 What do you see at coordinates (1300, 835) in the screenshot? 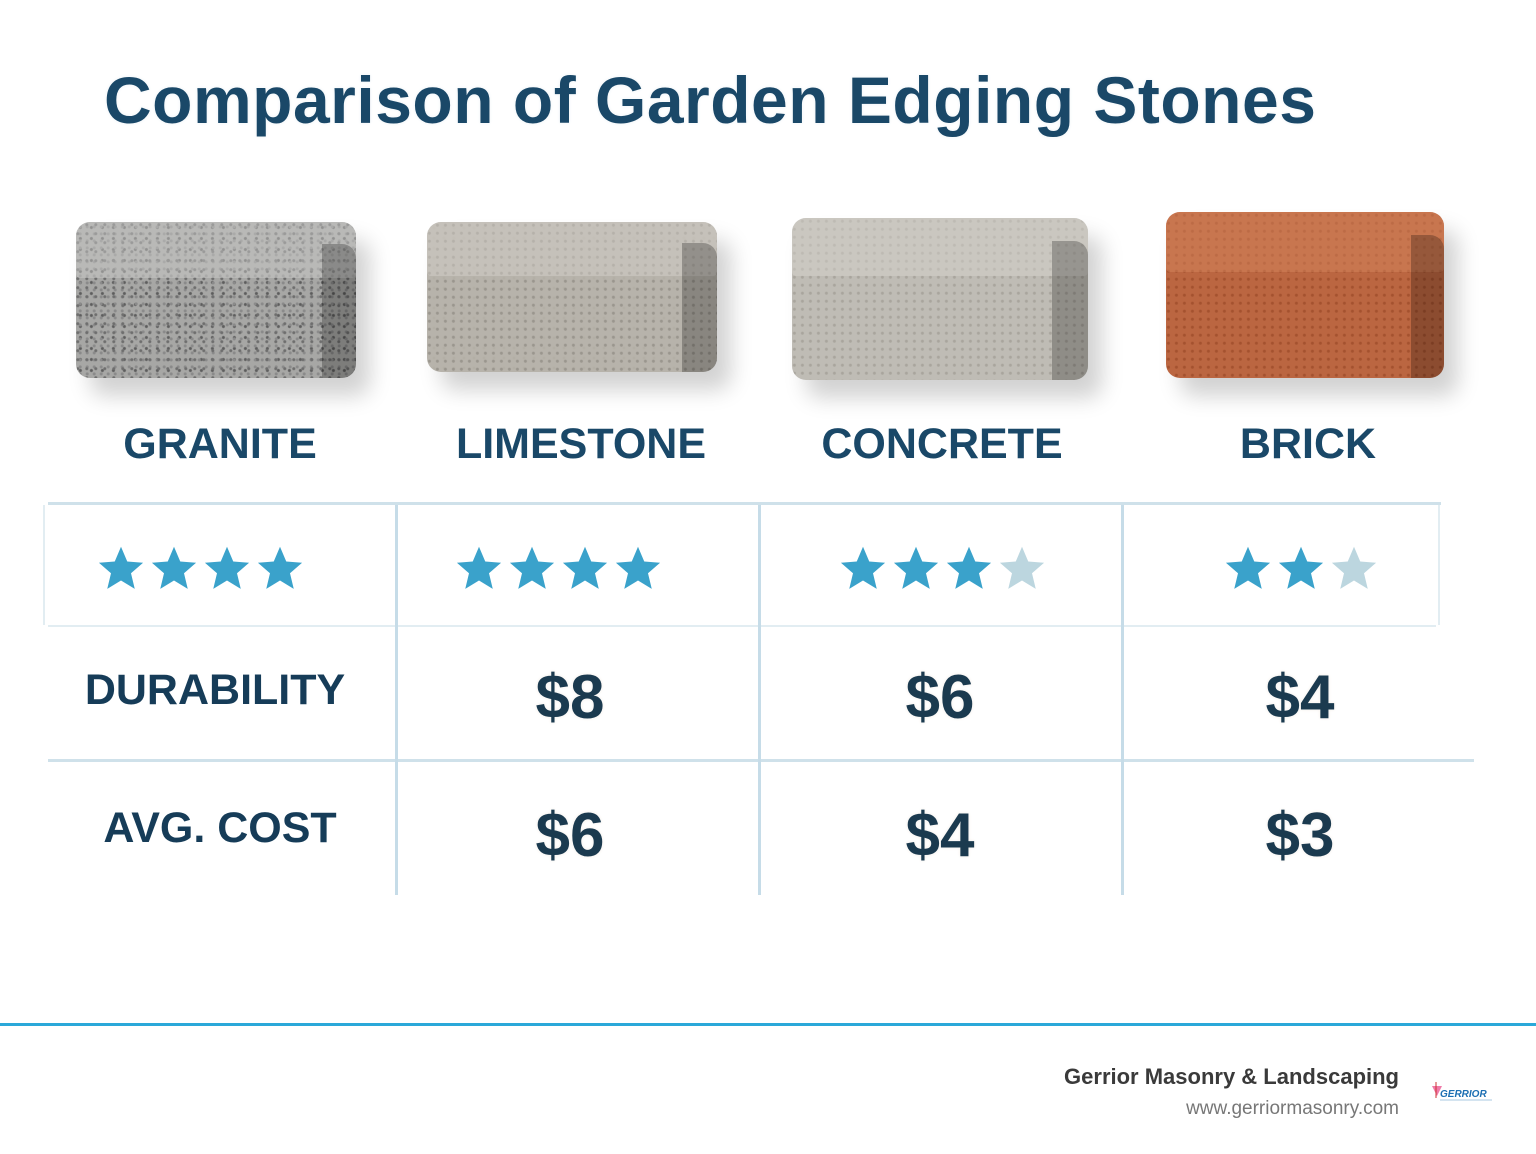
I see `avg-cost-value-col3: $3` at bounding box center [1300, 835].